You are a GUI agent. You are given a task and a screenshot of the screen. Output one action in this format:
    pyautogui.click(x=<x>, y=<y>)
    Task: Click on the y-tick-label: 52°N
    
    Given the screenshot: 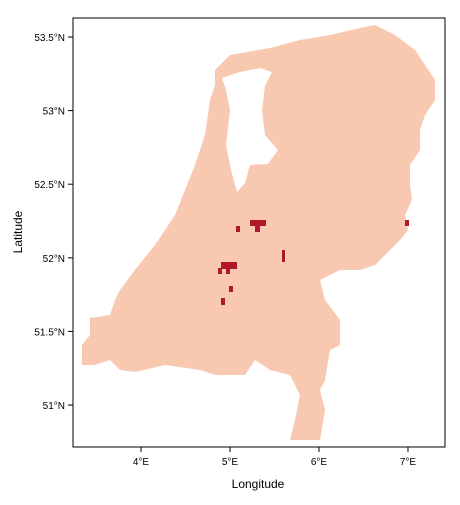 What is the action you would take?
    pyautogui.click(x=54, y=259)
    